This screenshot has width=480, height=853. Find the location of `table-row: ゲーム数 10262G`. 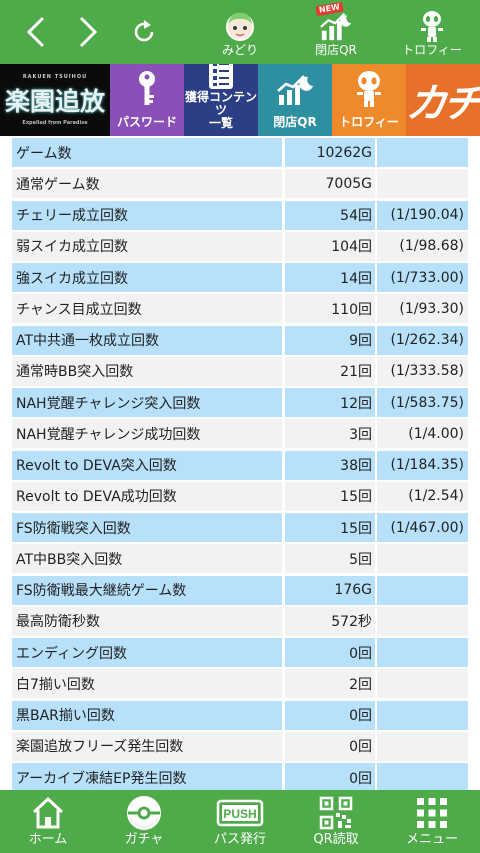

table-row: ゲーム数 10262G is located at coordinates (240, 151).